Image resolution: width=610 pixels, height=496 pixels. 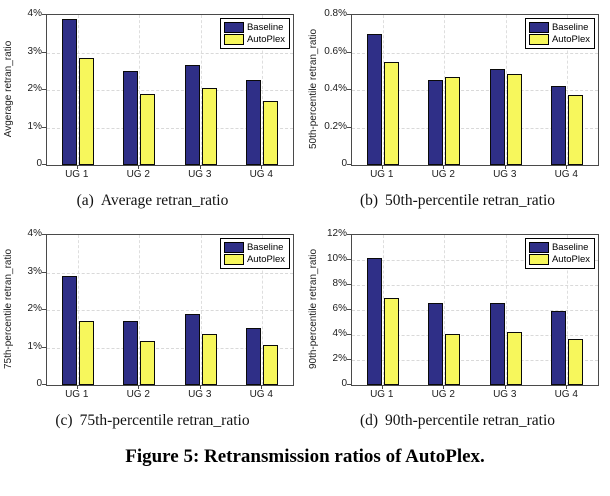 I want to click on legend-label: Baseline, so click(x=570, y=247).